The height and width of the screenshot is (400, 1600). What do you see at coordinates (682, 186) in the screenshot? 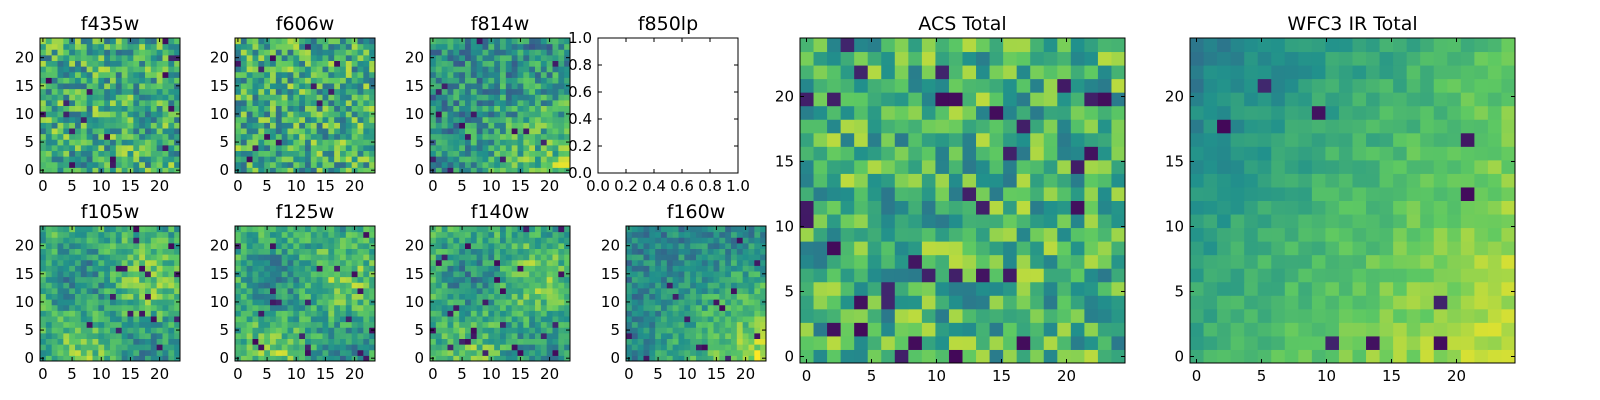
I see `f850lp-xtick-label: 0.6` at bounding box center [682, 186].